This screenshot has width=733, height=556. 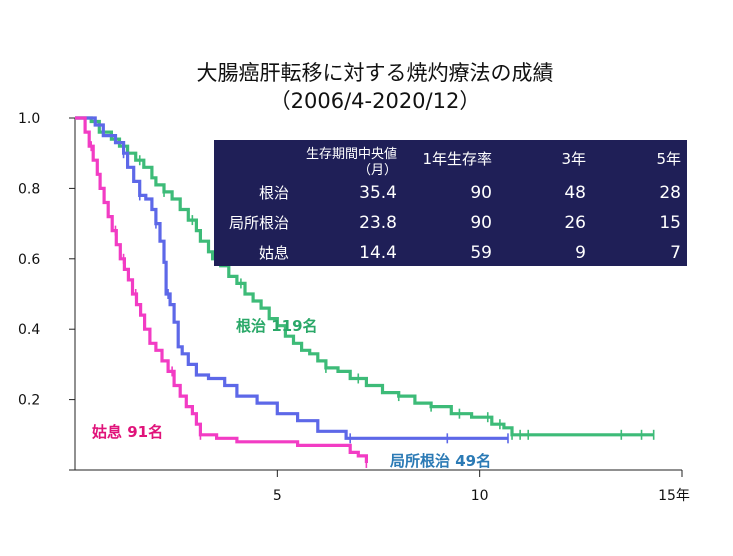 What do you see at coordinates (127, 432) in the screenshot?
I see `series-label: 姑息 91名` at bounding box center [127, 432].